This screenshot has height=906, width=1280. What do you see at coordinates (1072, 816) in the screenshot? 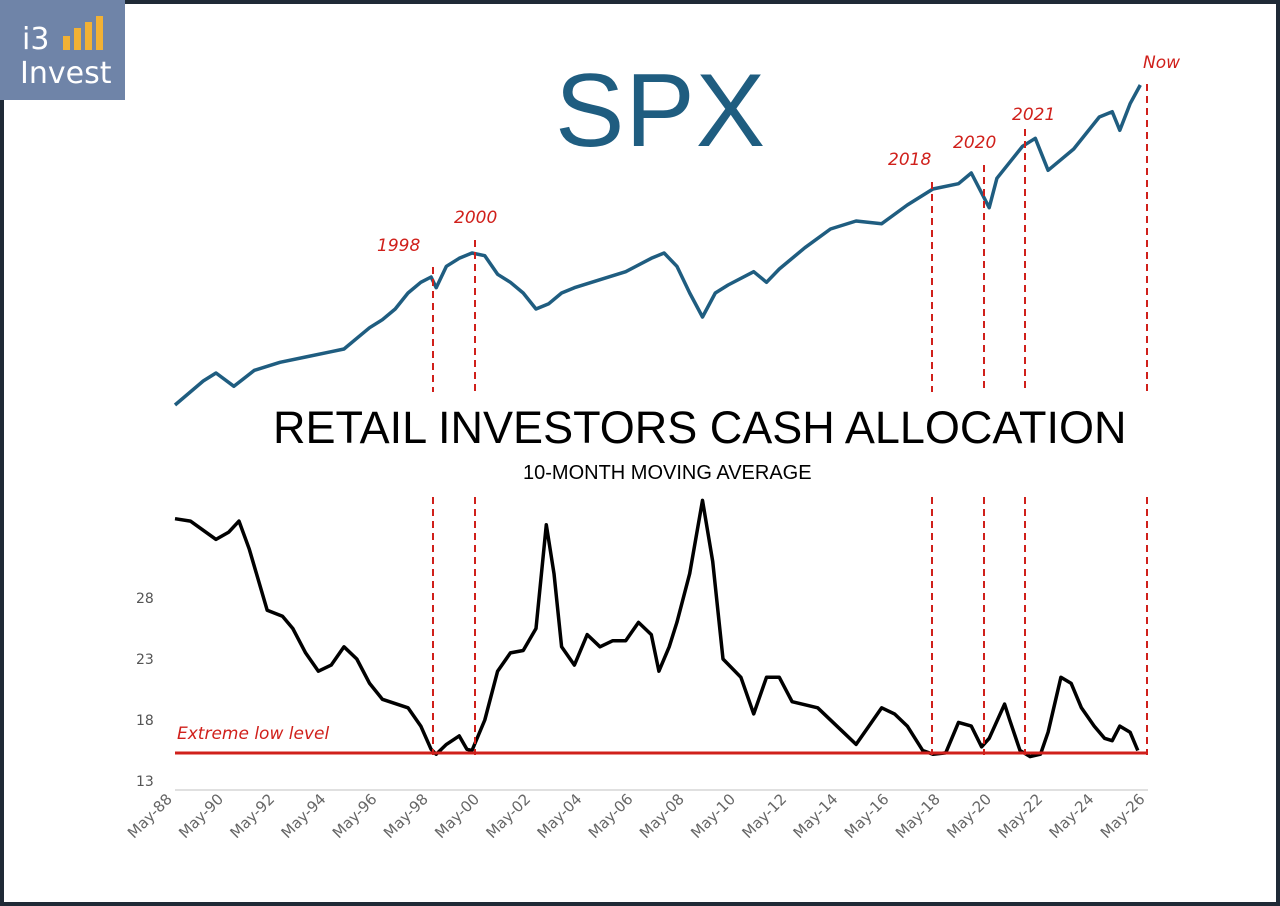
I see `x-tick-label-18: May-24` at bounding box center [1072, 816].